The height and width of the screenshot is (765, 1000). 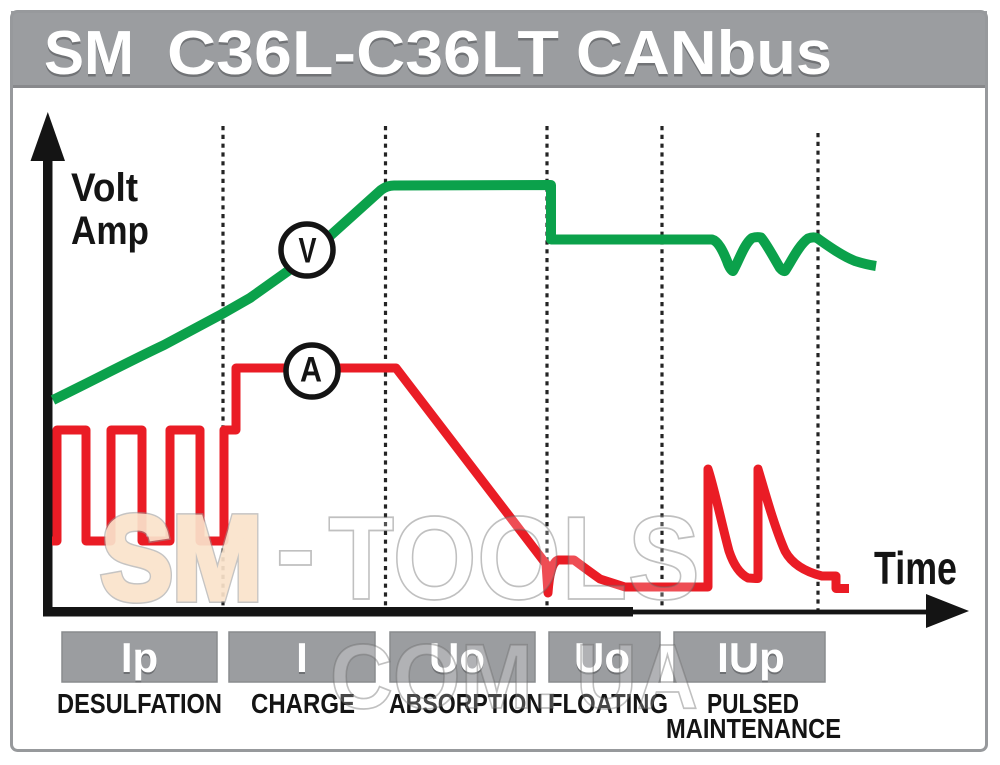 What do you see at coordinates (753, 728) in the screenshot?
I see `svg-text: MAINTENANCE` at bounding box center [753, 728].